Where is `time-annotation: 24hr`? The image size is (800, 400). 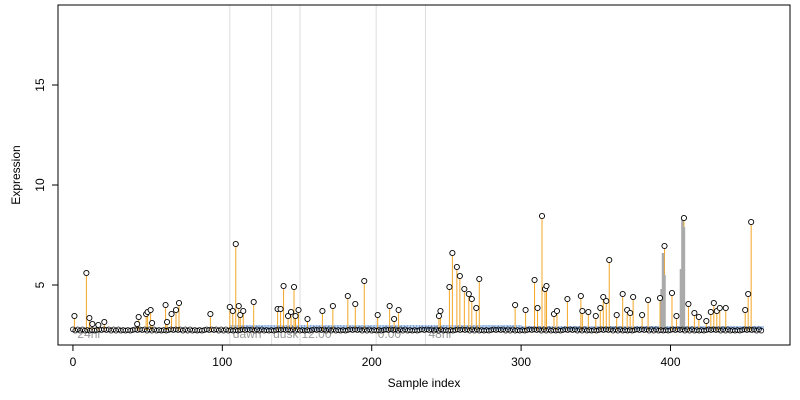
time-annotation: 24hr is located at coordinates (89, 334).